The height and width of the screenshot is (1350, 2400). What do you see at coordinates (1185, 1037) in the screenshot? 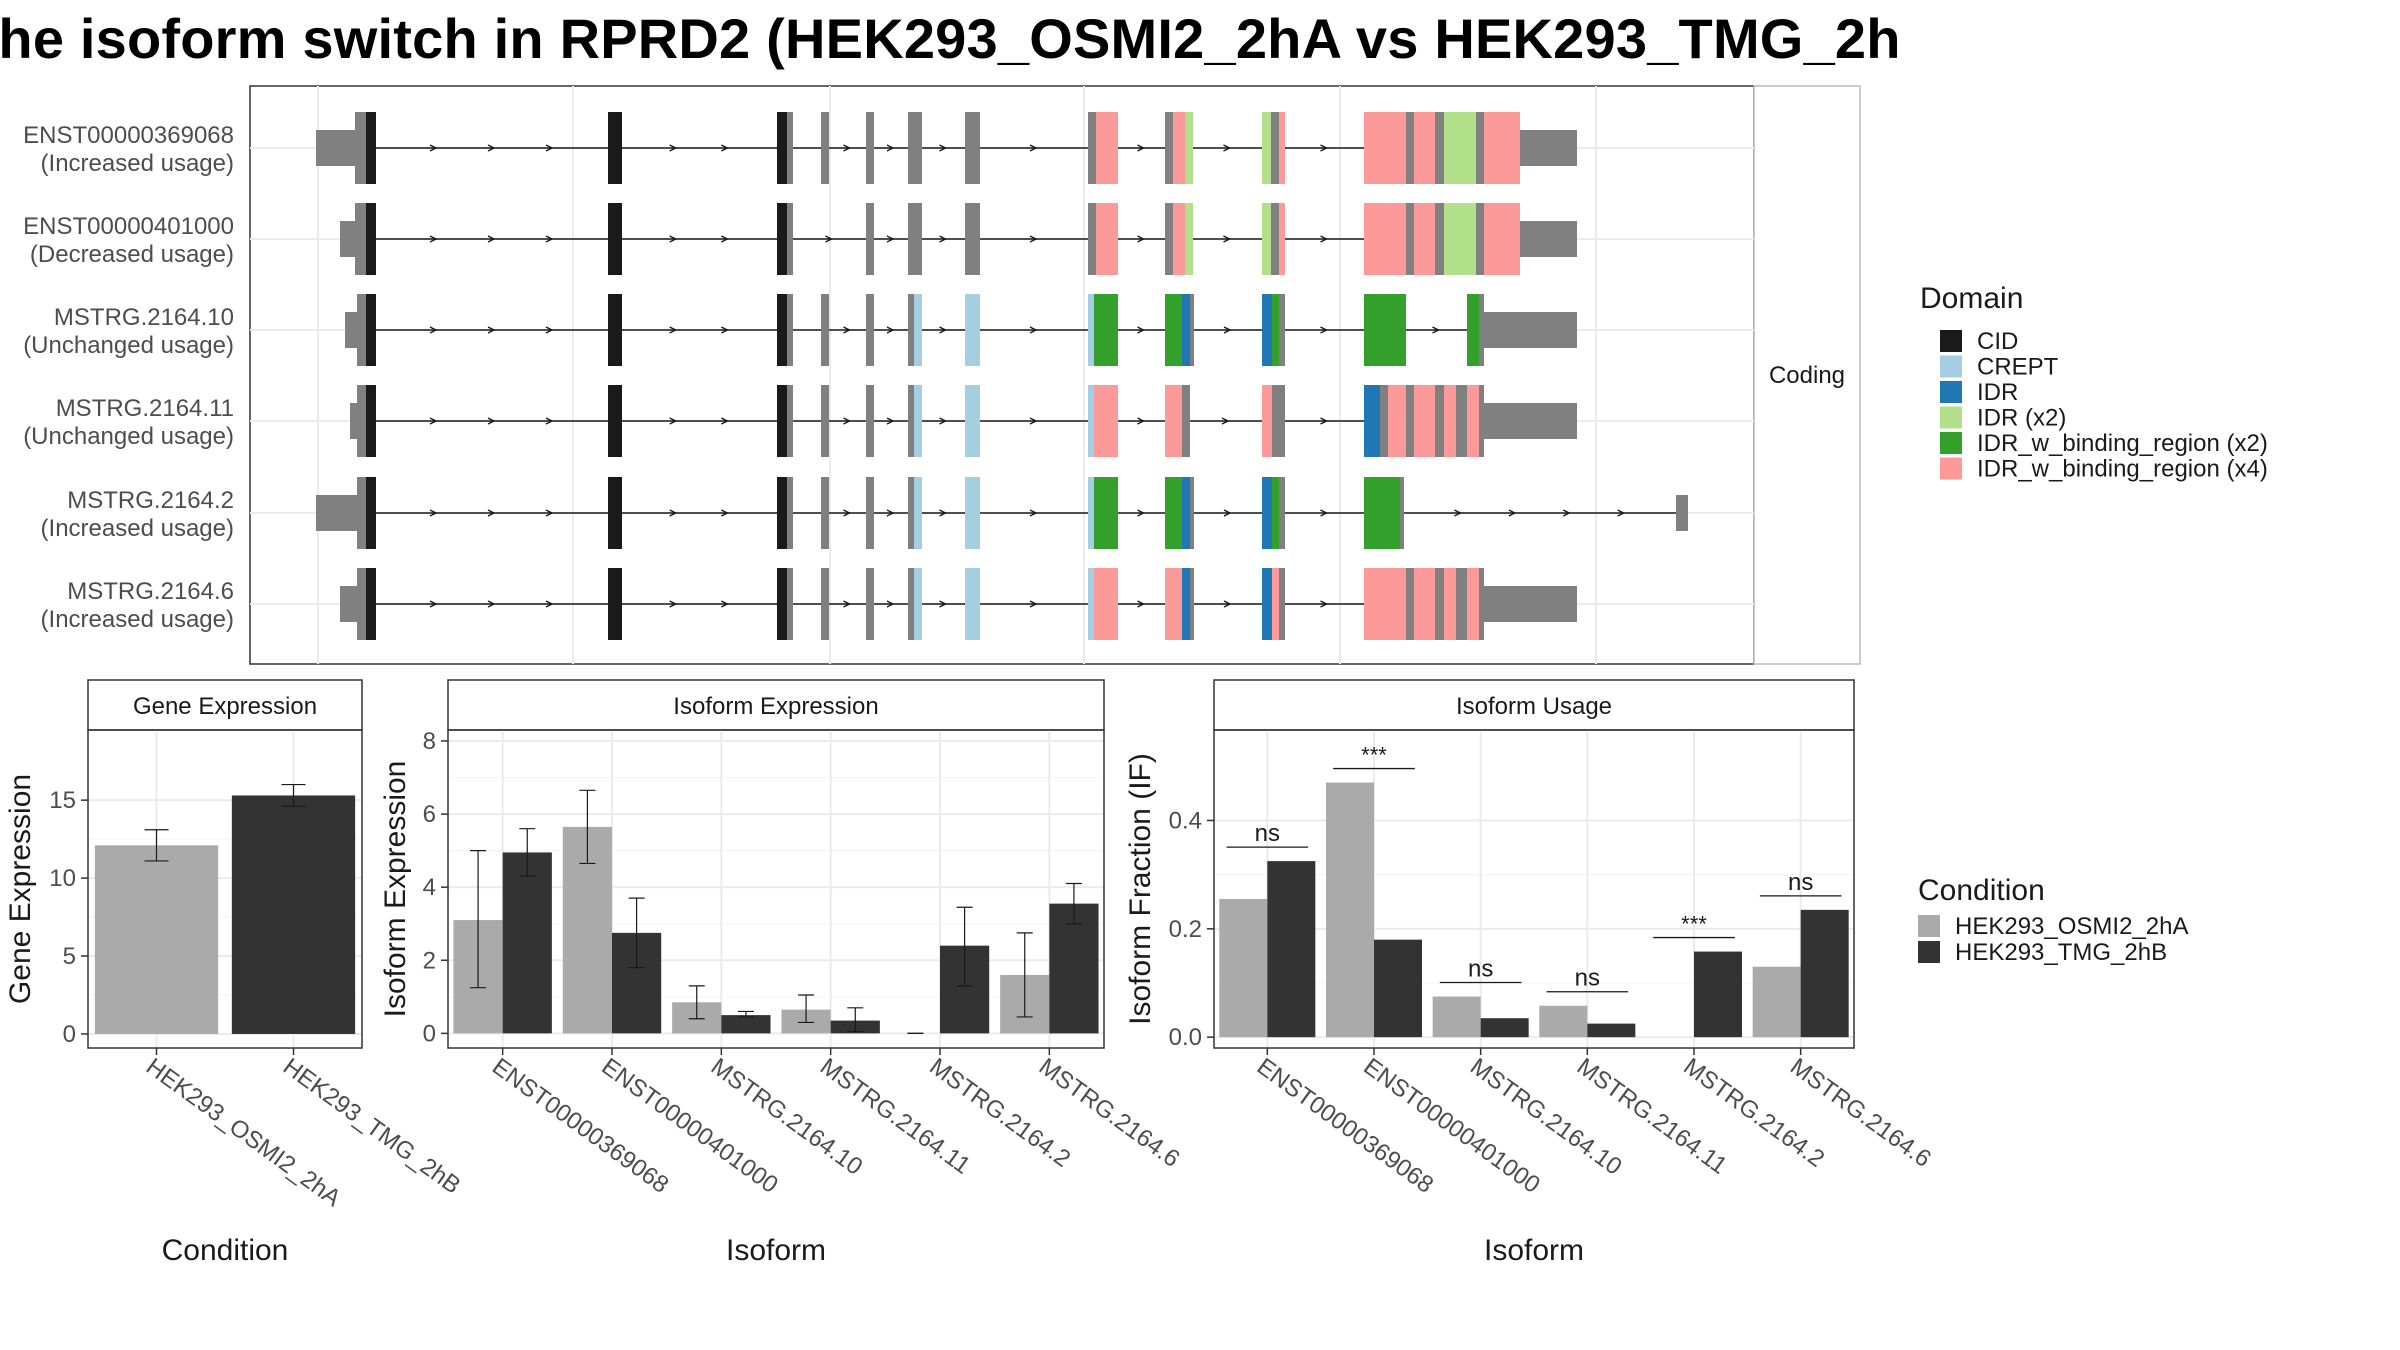
I see `y-tick-label: 0.0` at bounding box center [1185, 1037].